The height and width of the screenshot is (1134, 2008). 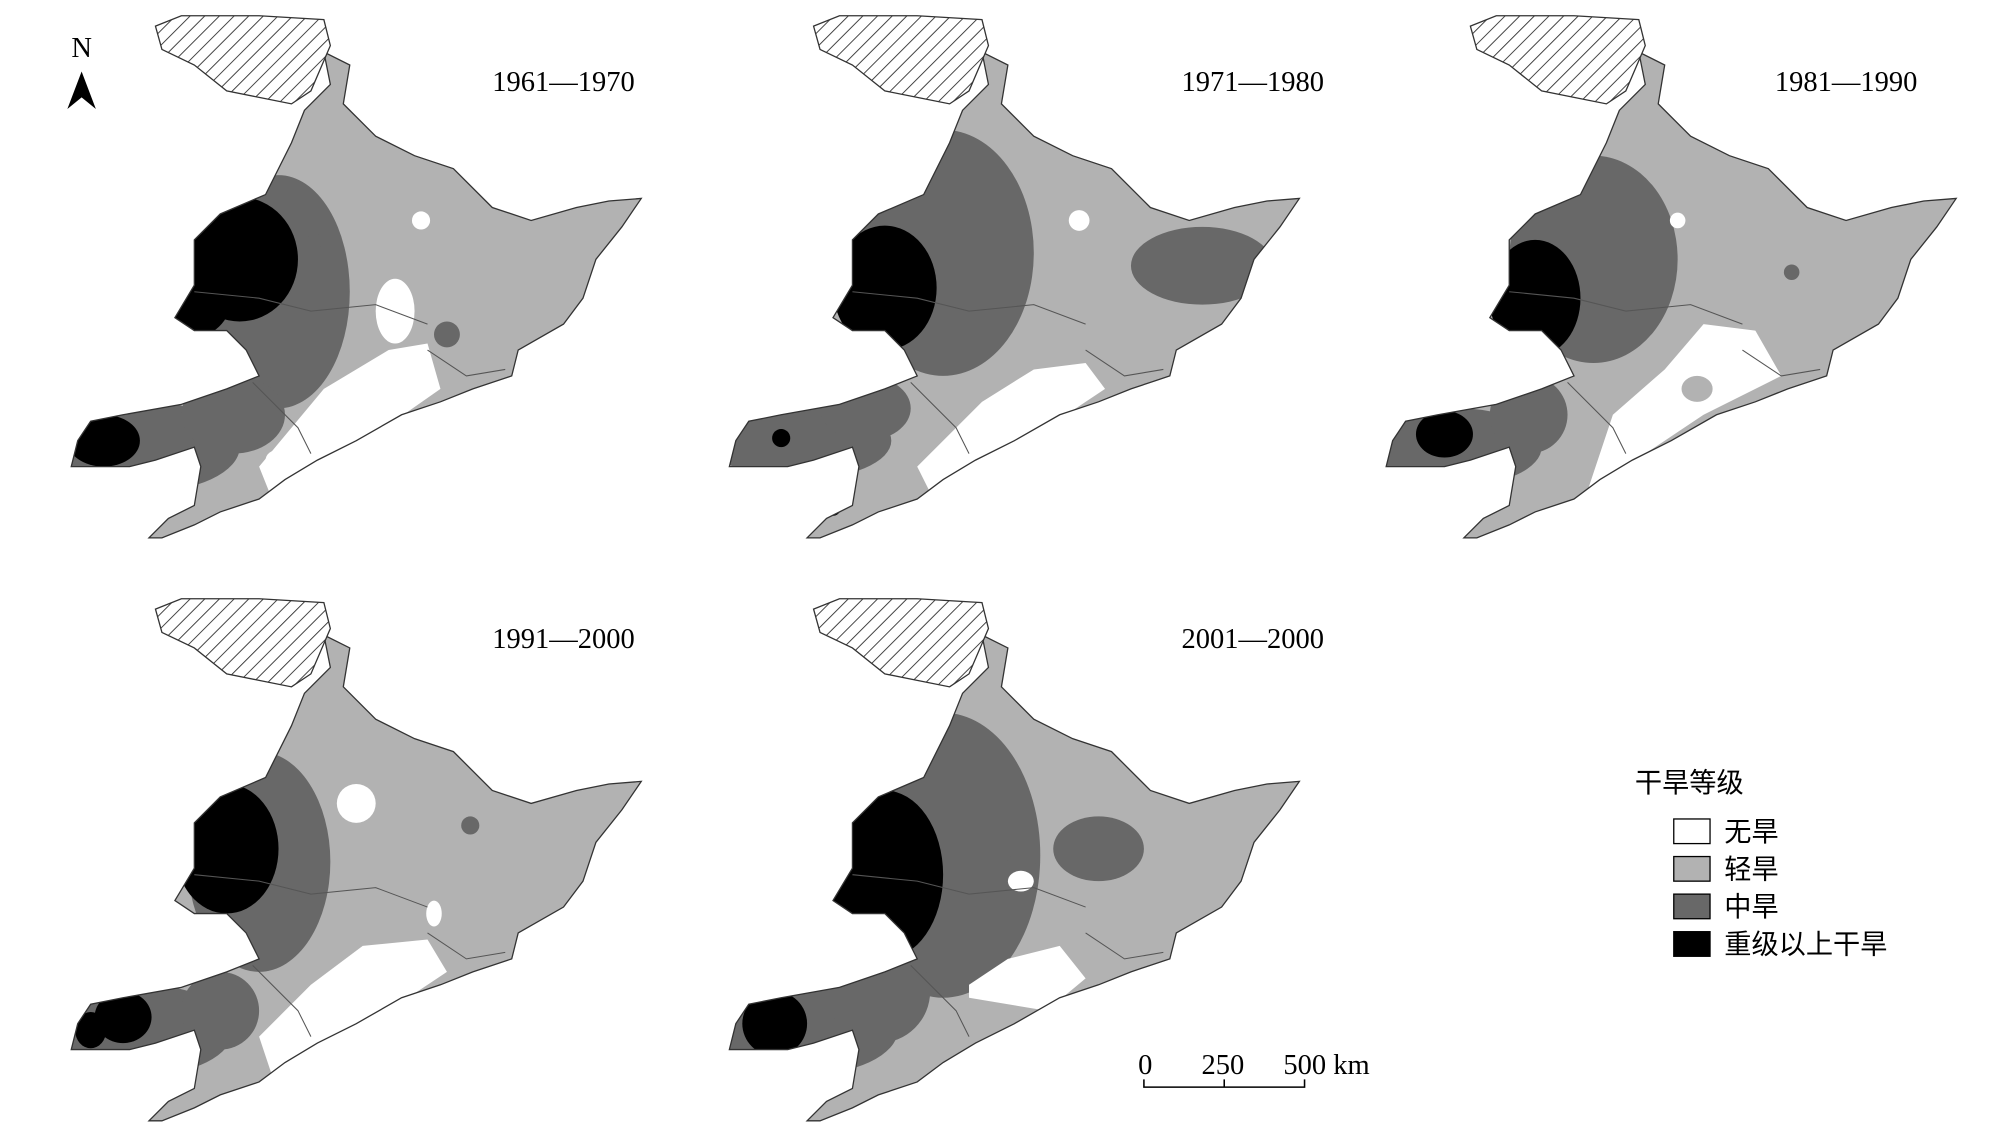 What do you see at coordinates (563, 639) in the screenshot?
I see `panel-label: 1991—2000` at bounding box center [563, 639].